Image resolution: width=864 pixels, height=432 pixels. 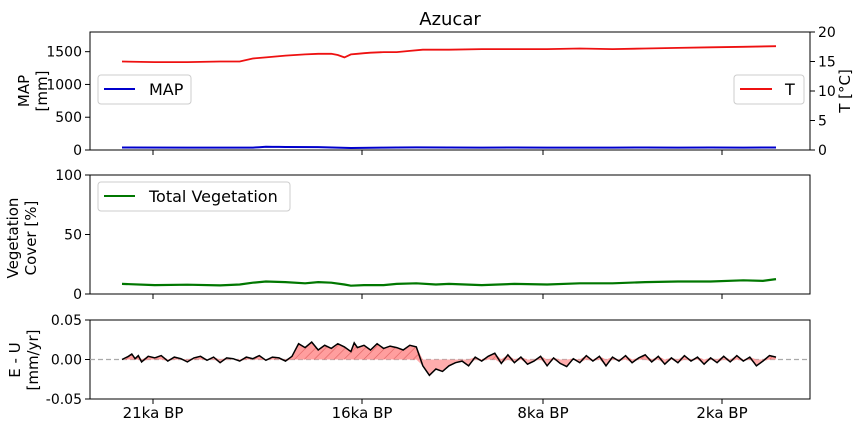 I want to click on vegetation-axis-tick-label: 0, so click(x=77, y=295).